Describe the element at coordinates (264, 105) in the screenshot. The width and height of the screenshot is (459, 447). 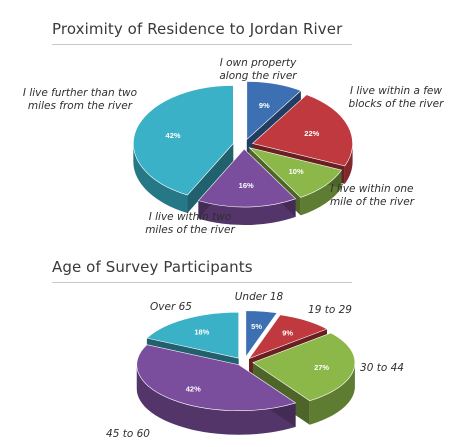
I see `pie-1-value-label-1: 9%` at that location.